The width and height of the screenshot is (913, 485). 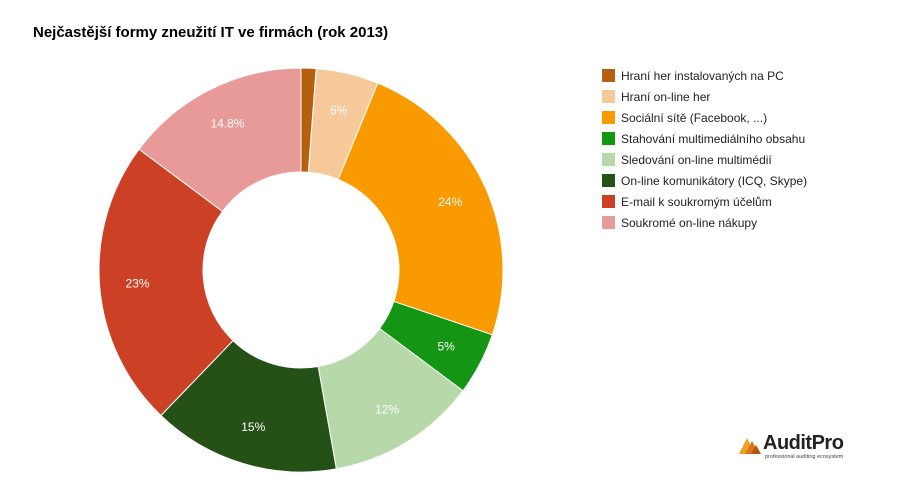 I want to click on legend-label: Soukromé on-line nákupy, so click(x=689, y=222).